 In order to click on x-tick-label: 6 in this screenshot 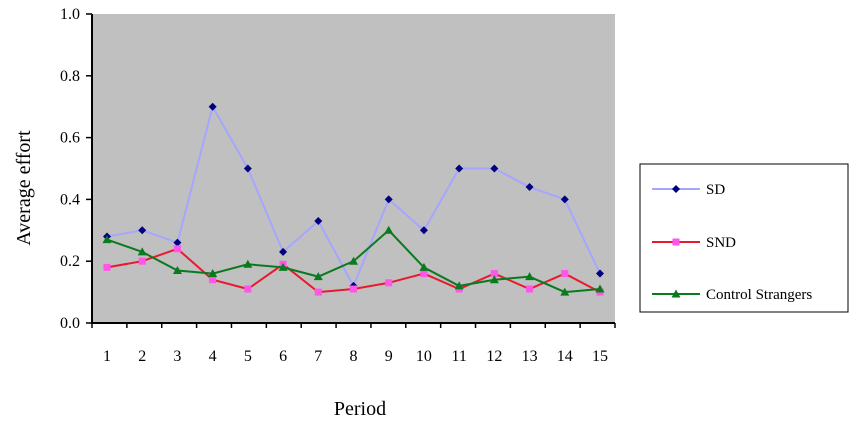, I will do `click(283, 356)`.